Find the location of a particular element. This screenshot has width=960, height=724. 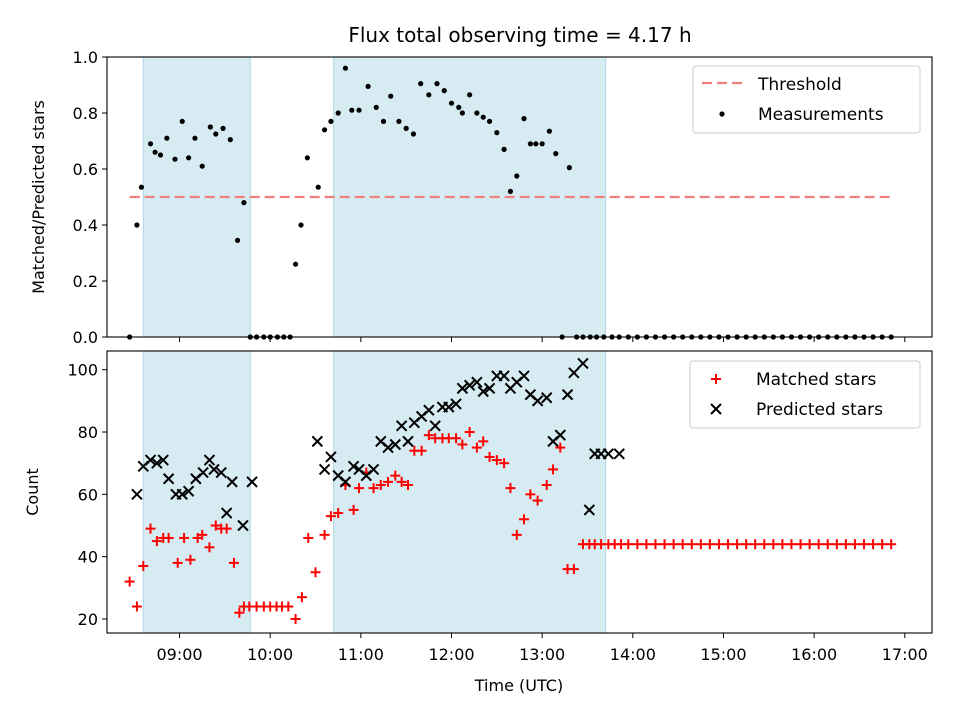

legend-predicted-label: Predicted stars is located at coordinates (819, 410).